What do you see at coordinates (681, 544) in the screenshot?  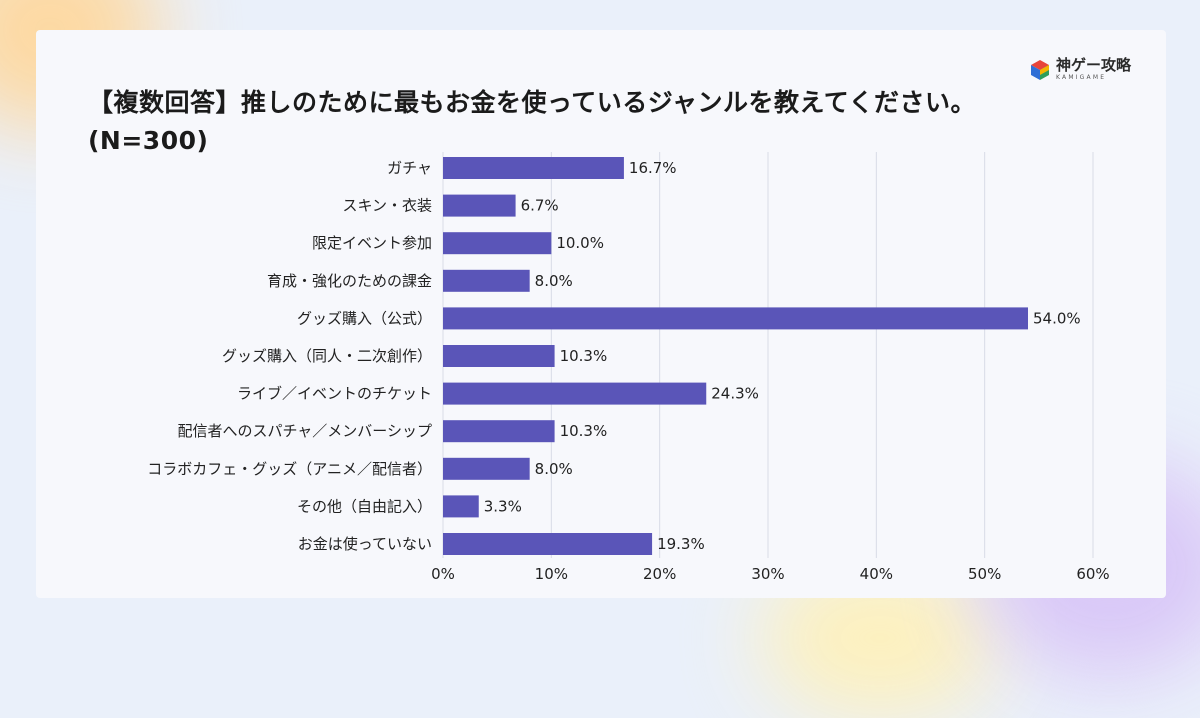 I see `value-label: 19.3%` at bounding box center [681, 544].